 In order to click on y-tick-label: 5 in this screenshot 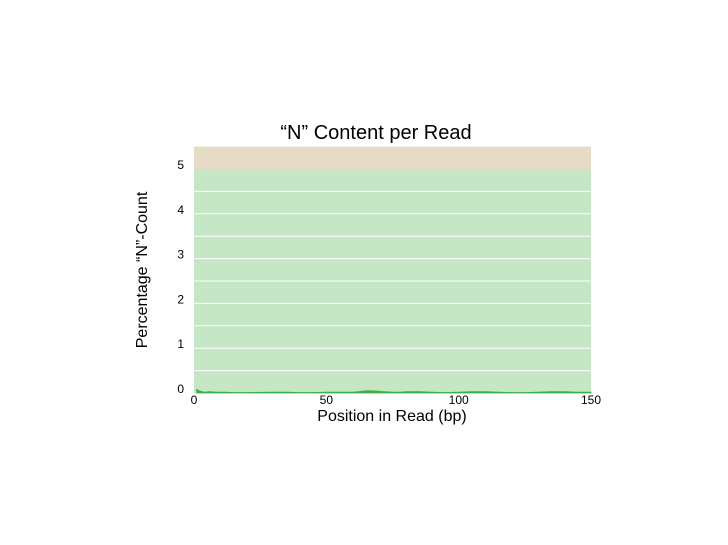, I will do `click(180, 165)`.